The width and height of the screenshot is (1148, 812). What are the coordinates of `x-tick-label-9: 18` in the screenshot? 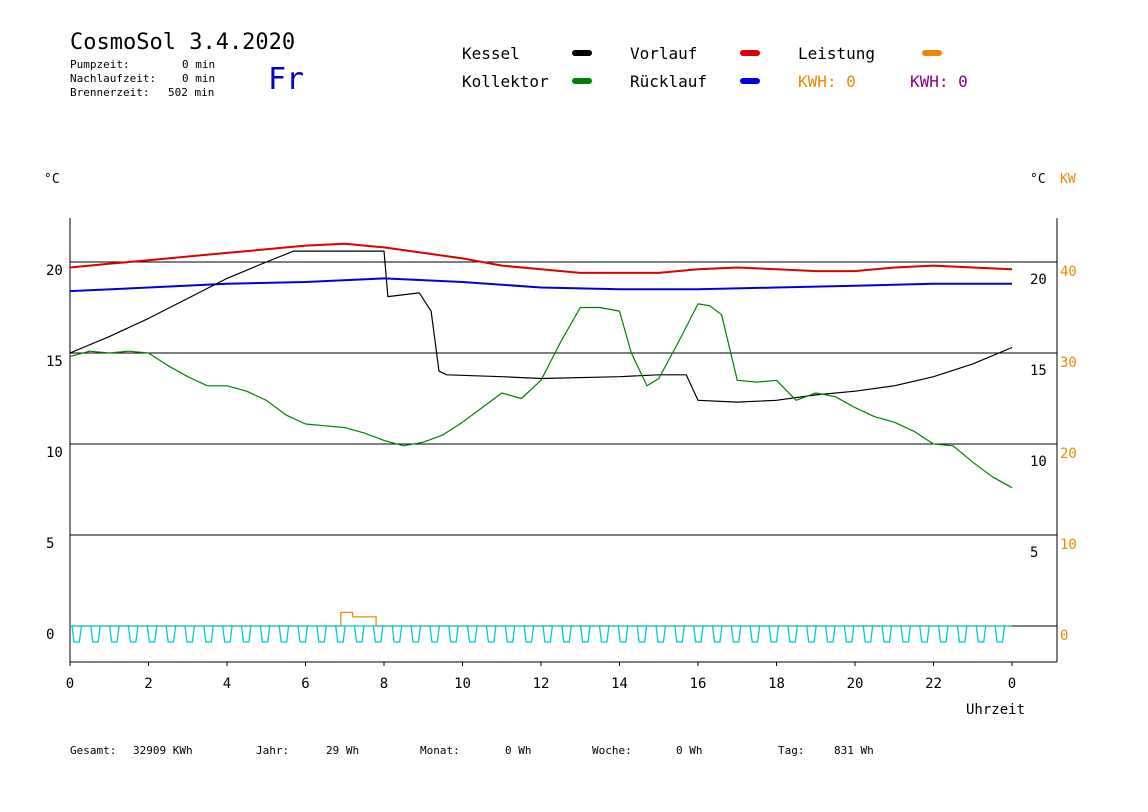 It's located at (776, 684).